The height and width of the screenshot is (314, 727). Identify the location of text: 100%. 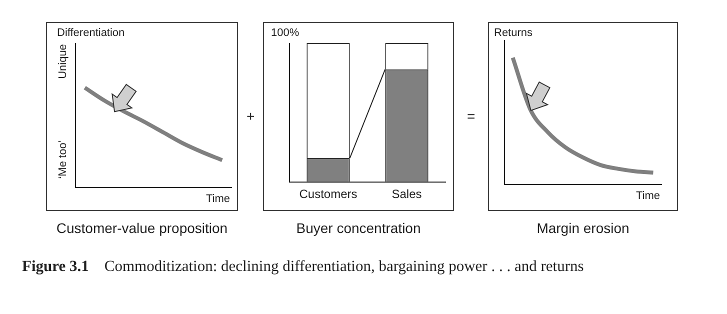
(285, 33).